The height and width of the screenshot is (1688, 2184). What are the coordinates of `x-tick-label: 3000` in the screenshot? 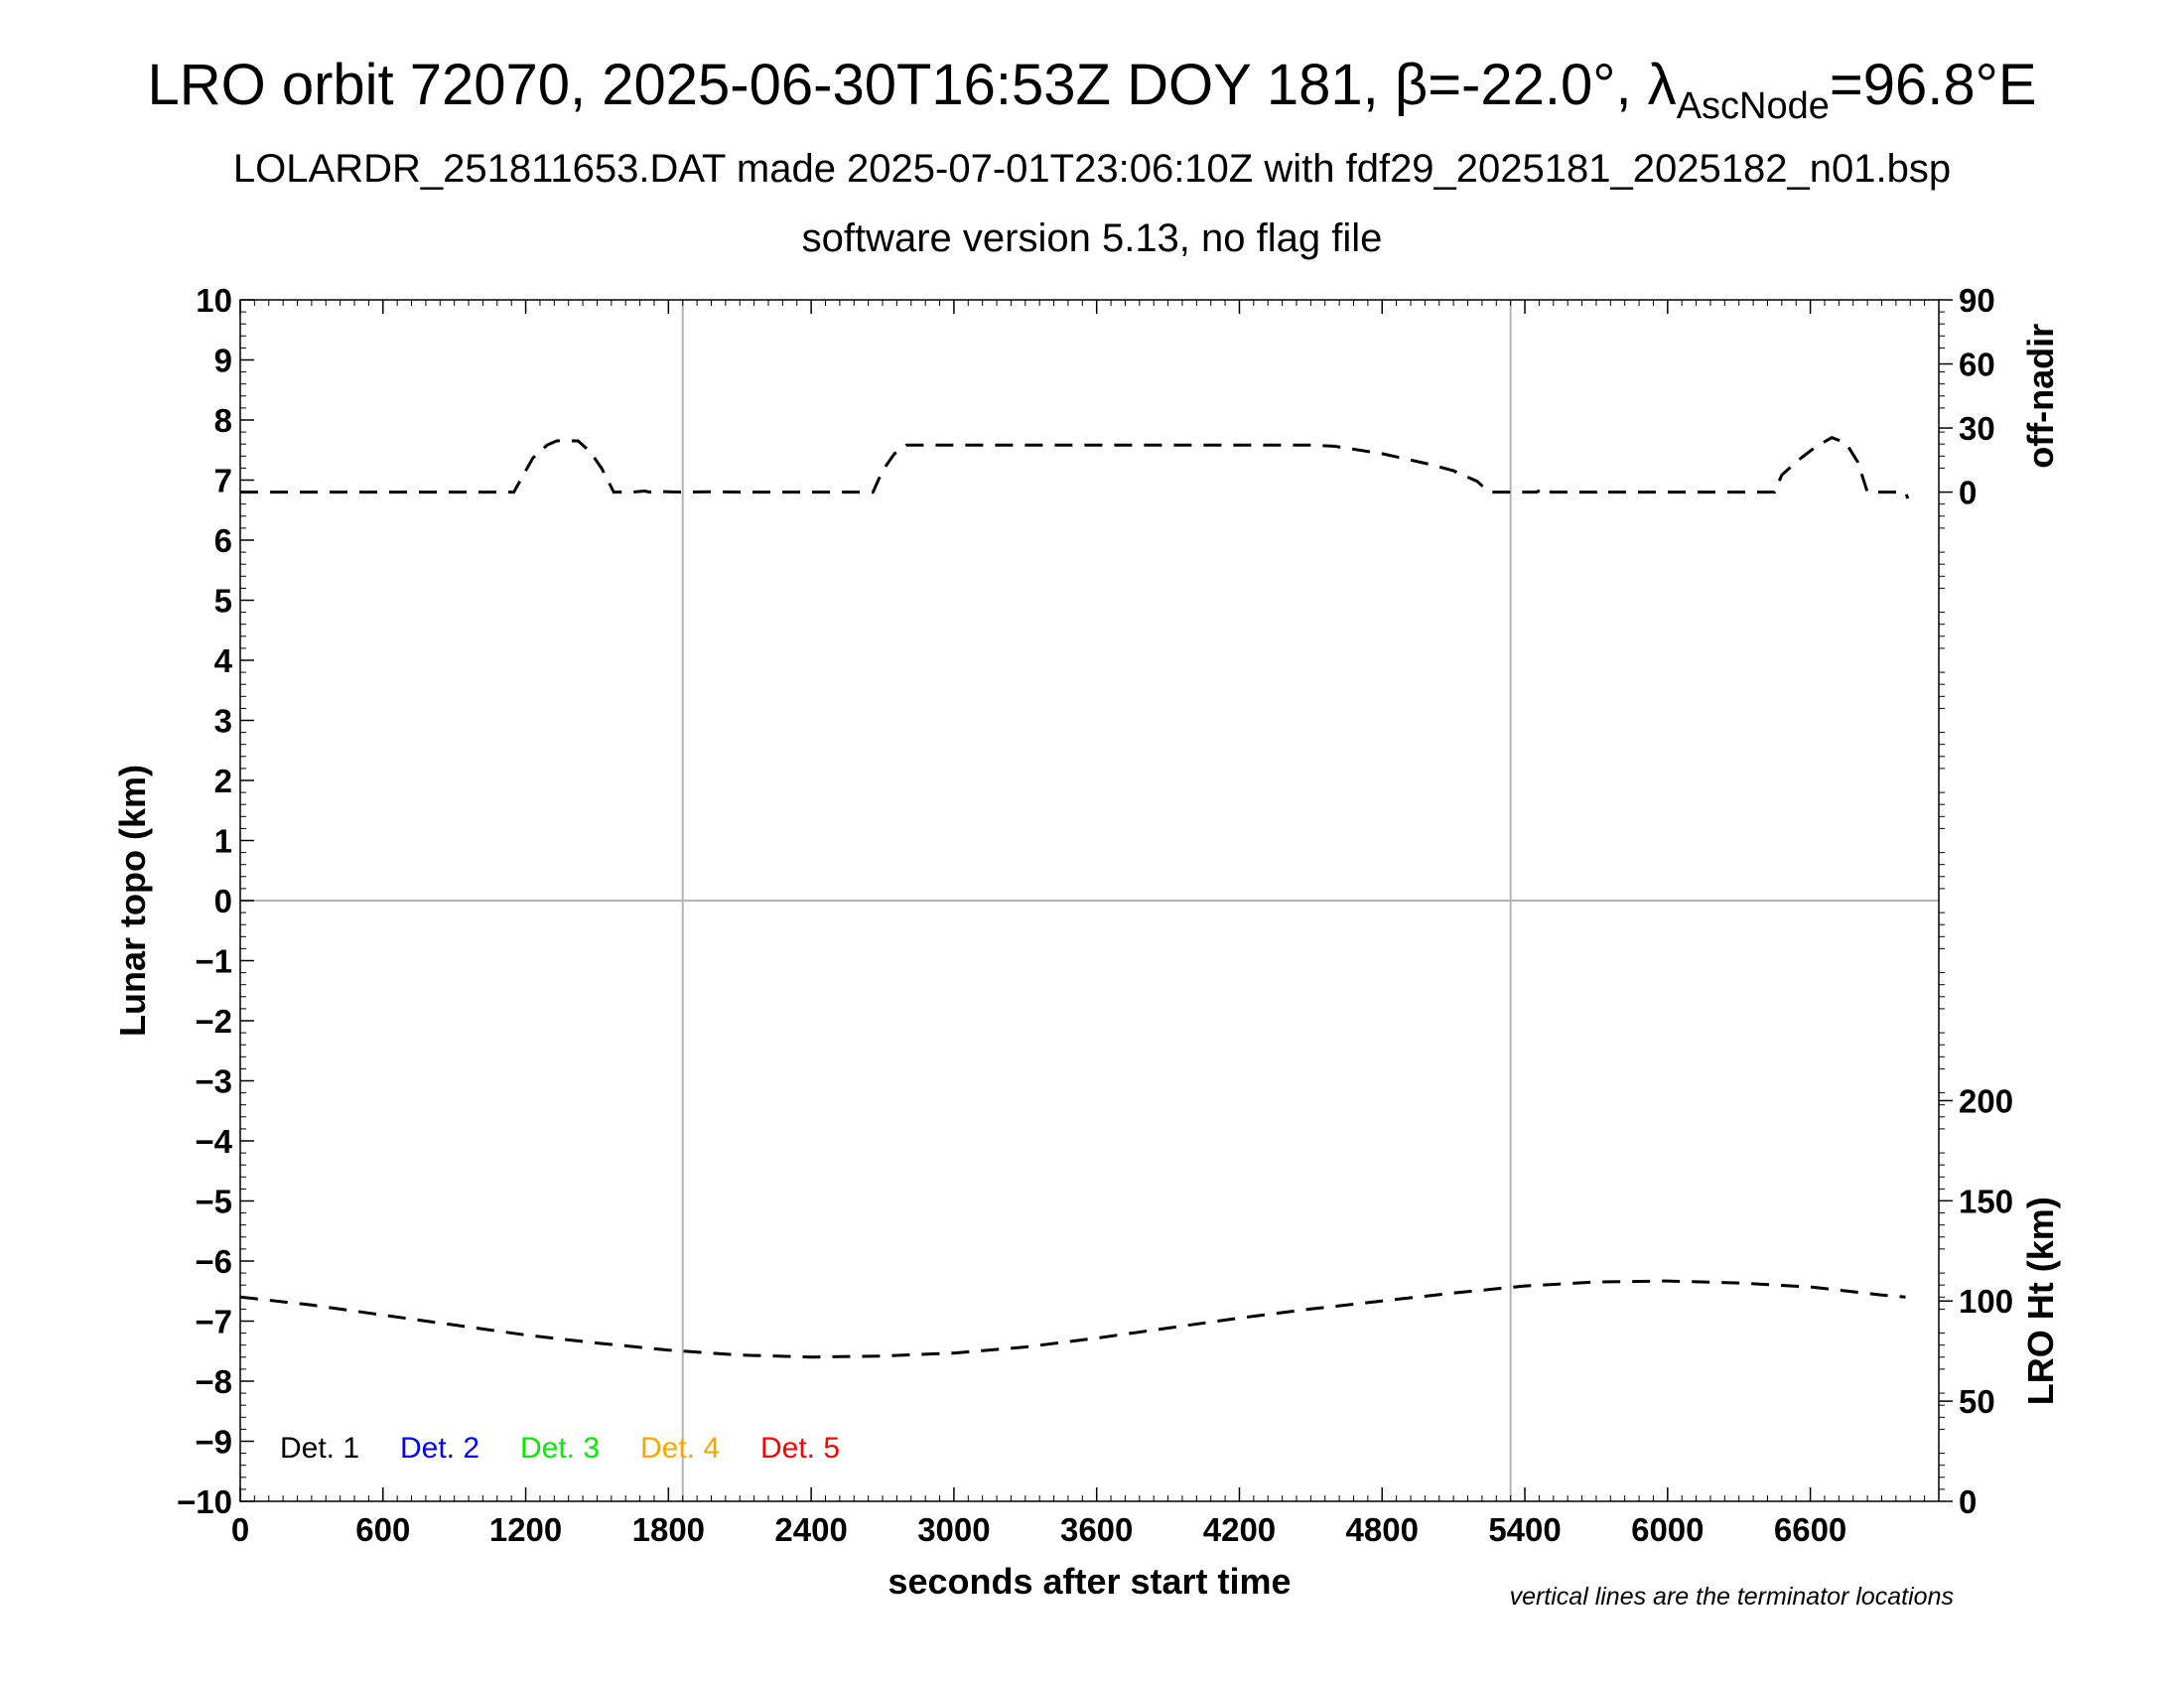 It's located at (953, 1529).